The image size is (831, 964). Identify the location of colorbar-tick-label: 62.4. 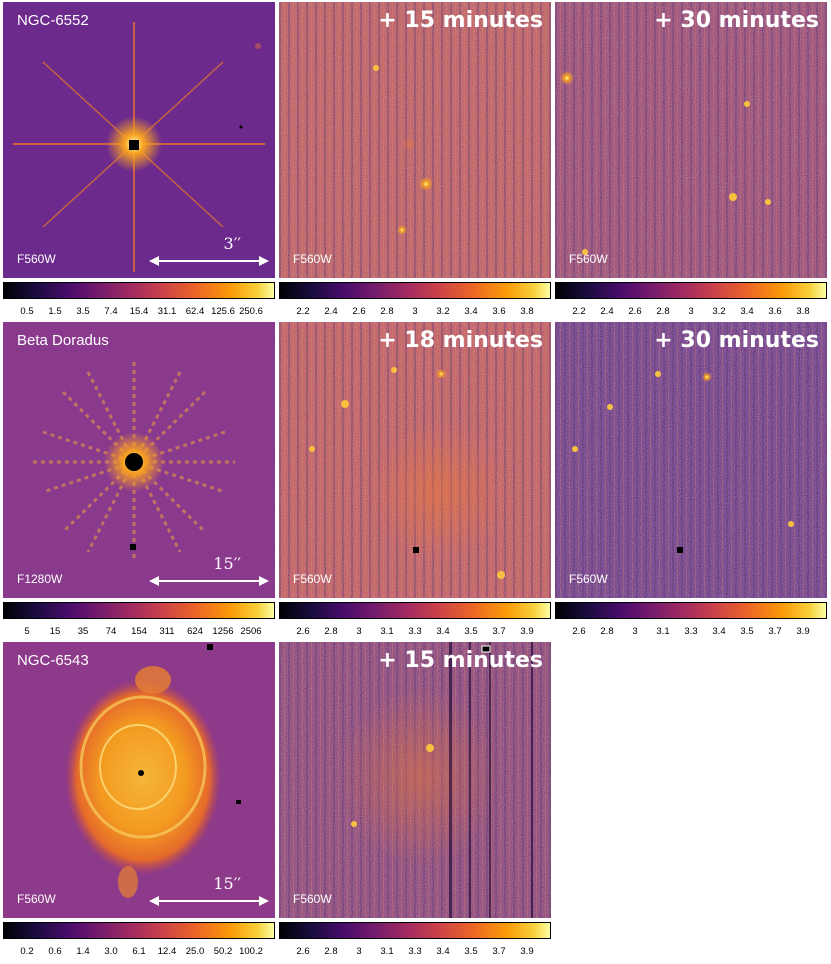
(195, 311).